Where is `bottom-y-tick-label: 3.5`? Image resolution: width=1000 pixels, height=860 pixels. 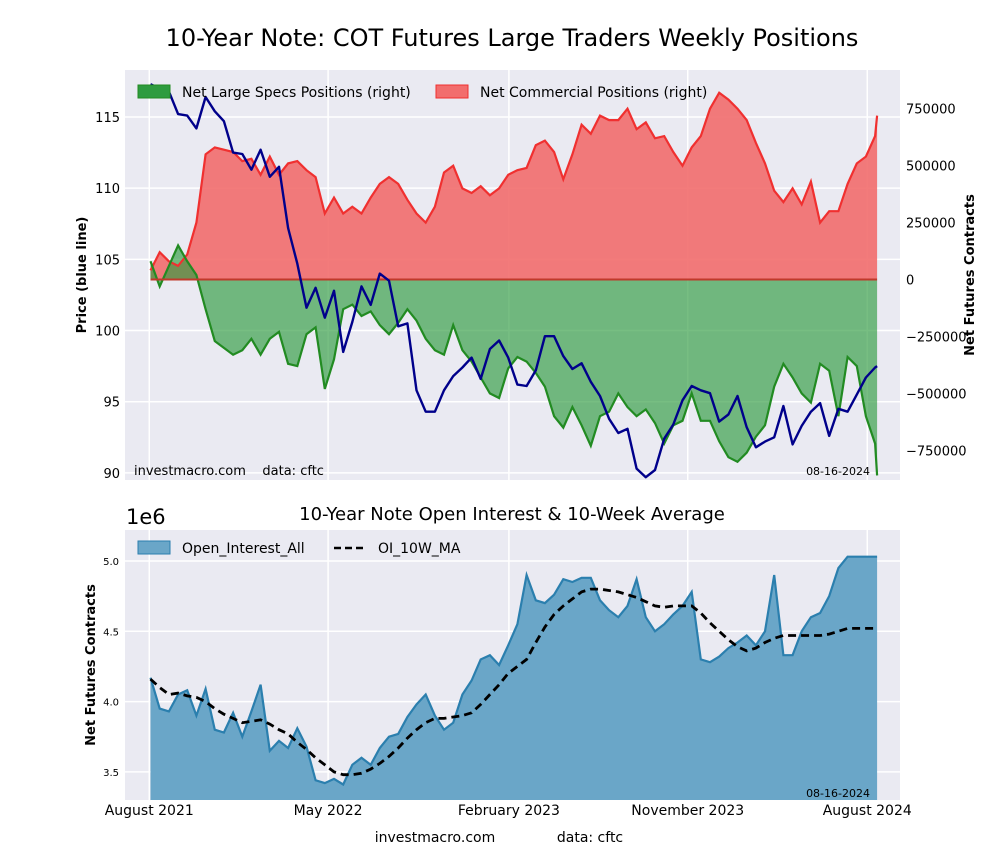
bottom-y-tick-label: 3.5 is located at coordinates (111, 773).